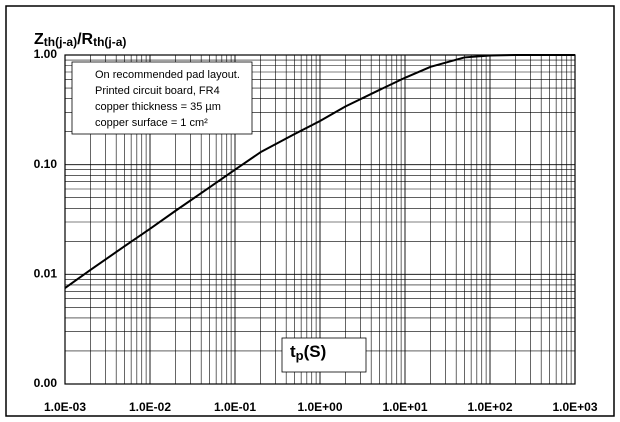  Describe the element at coordinates (235, 407) in the screenshot. I see `x-tick-label: 1.0E-01` at that location.